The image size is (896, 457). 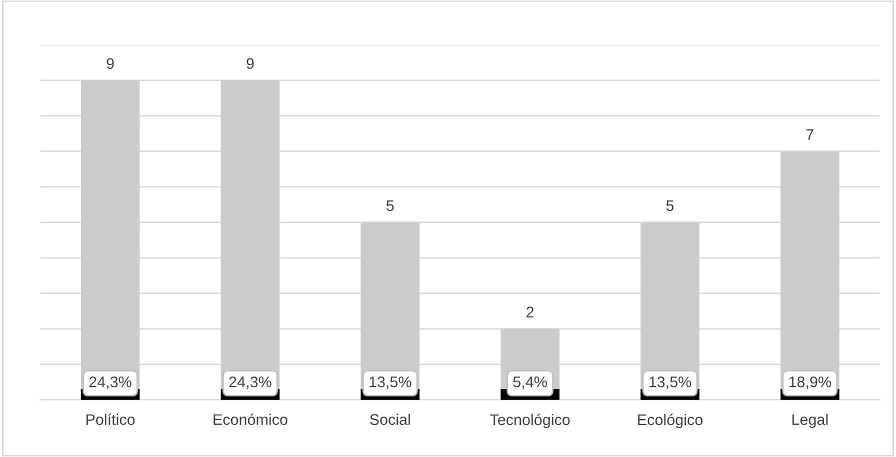 What do you see at coordinates (530, 421) in the screenshot?
I see `x-tick-label: Tecnológico` at bounding box center [530, 421].